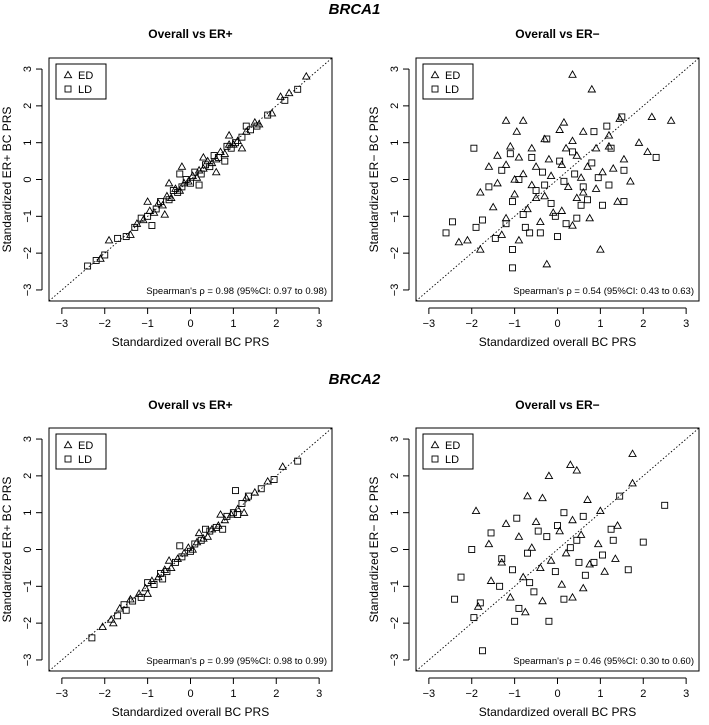 This screenshot has width=709, height=725. I want to click on legend-label-ld: LD, so click(452, 90).